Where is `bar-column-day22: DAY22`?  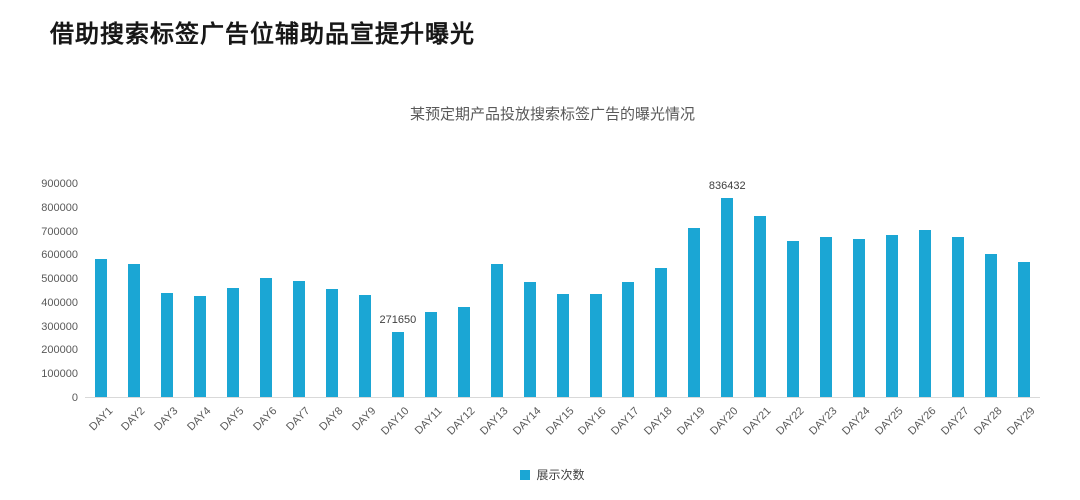 bar-column-day22: DAY22 is located at coordinates (792, 311).